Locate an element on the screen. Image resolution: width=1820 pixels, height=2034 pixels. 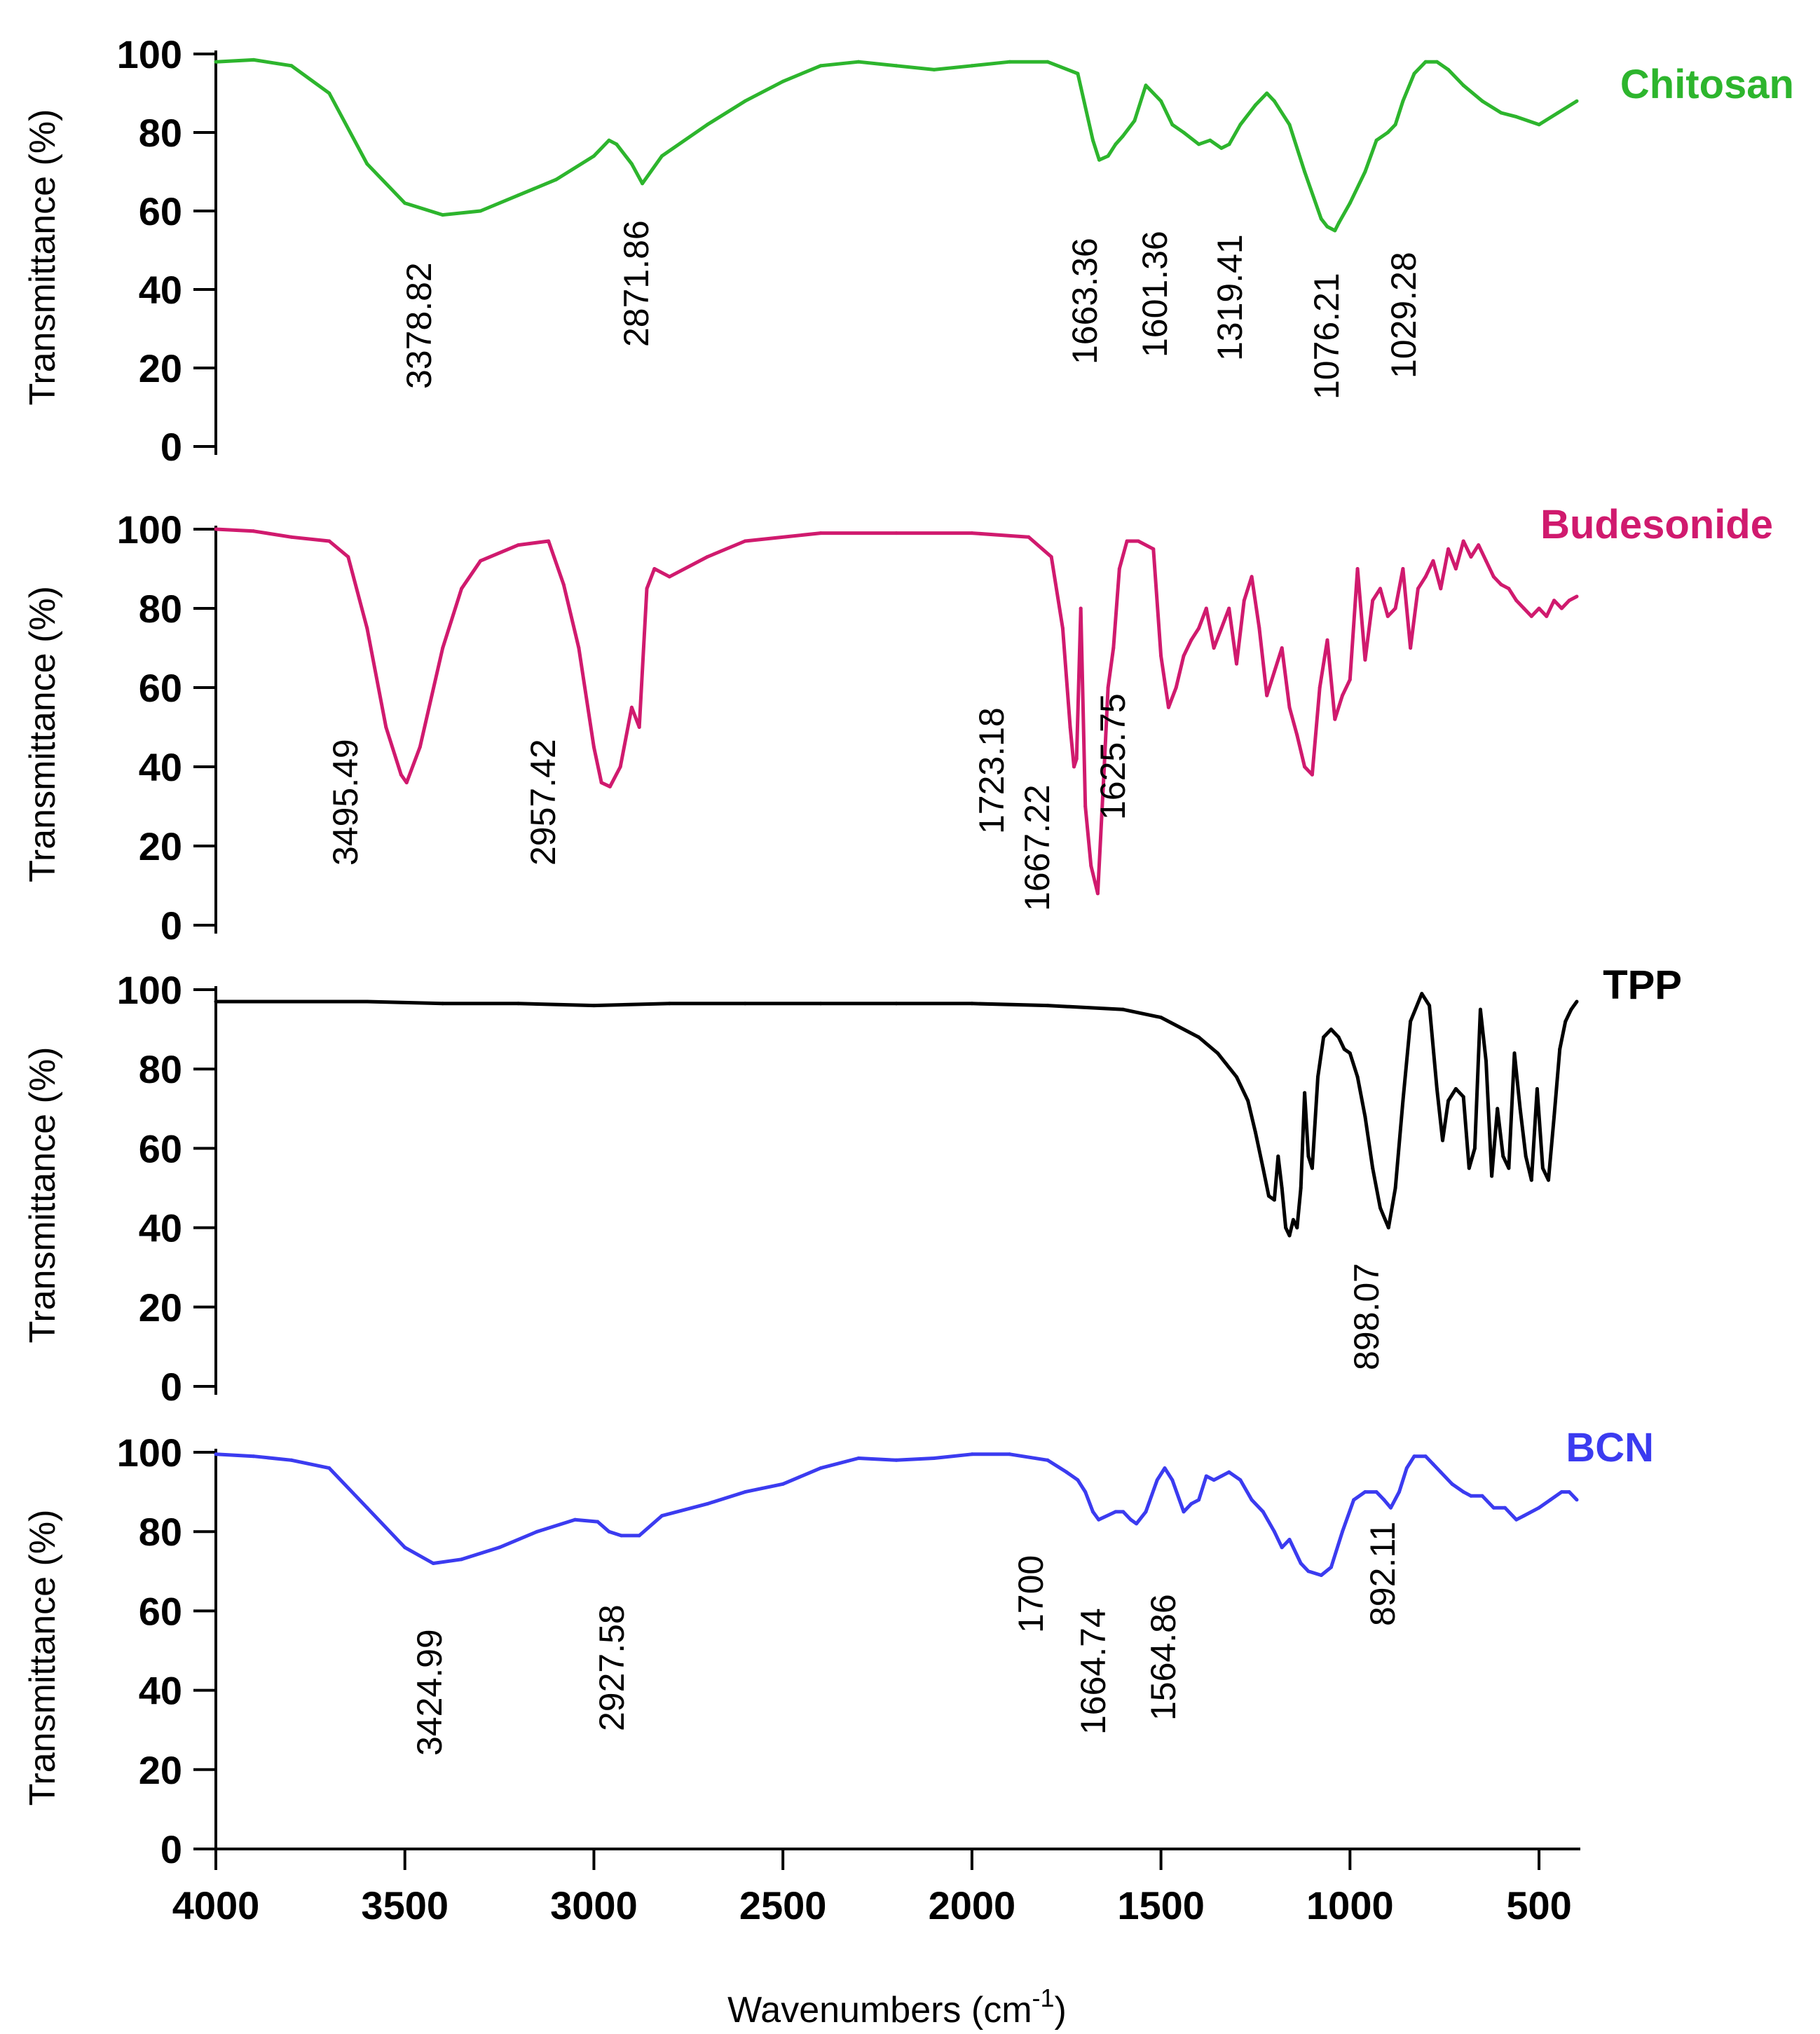
series-name: BCN is located at coordinates (1610, 1447).